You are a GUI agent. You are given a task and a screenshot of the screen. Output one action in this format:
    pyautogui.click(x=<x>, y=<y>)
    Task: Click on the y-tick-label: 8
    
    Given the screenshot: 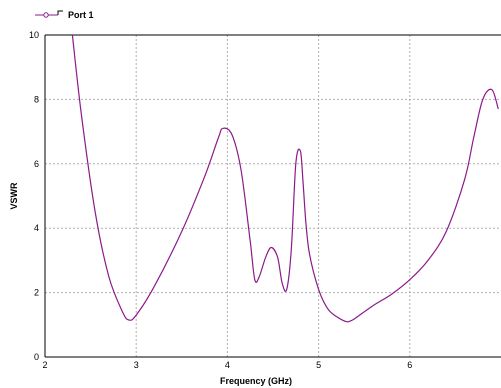 What is the action you would take?
    pyautogui.click(x=36, y=99)
    